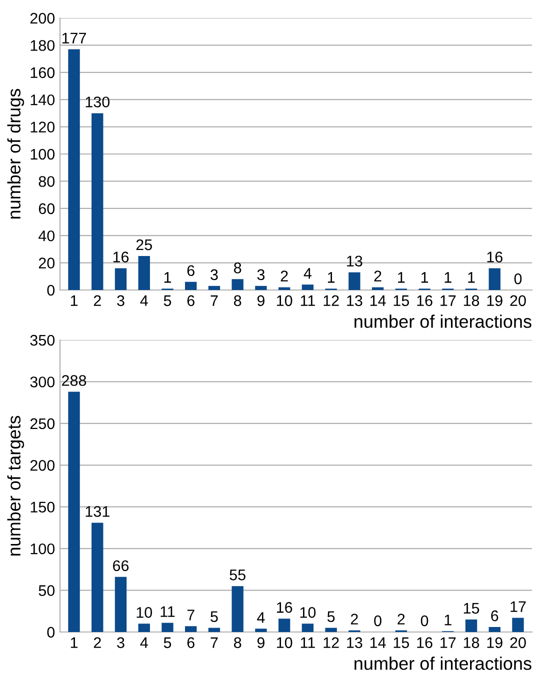 The height and width of the screenshot is (685, 534). I want to click on data-label: 5, so click(214, 616).